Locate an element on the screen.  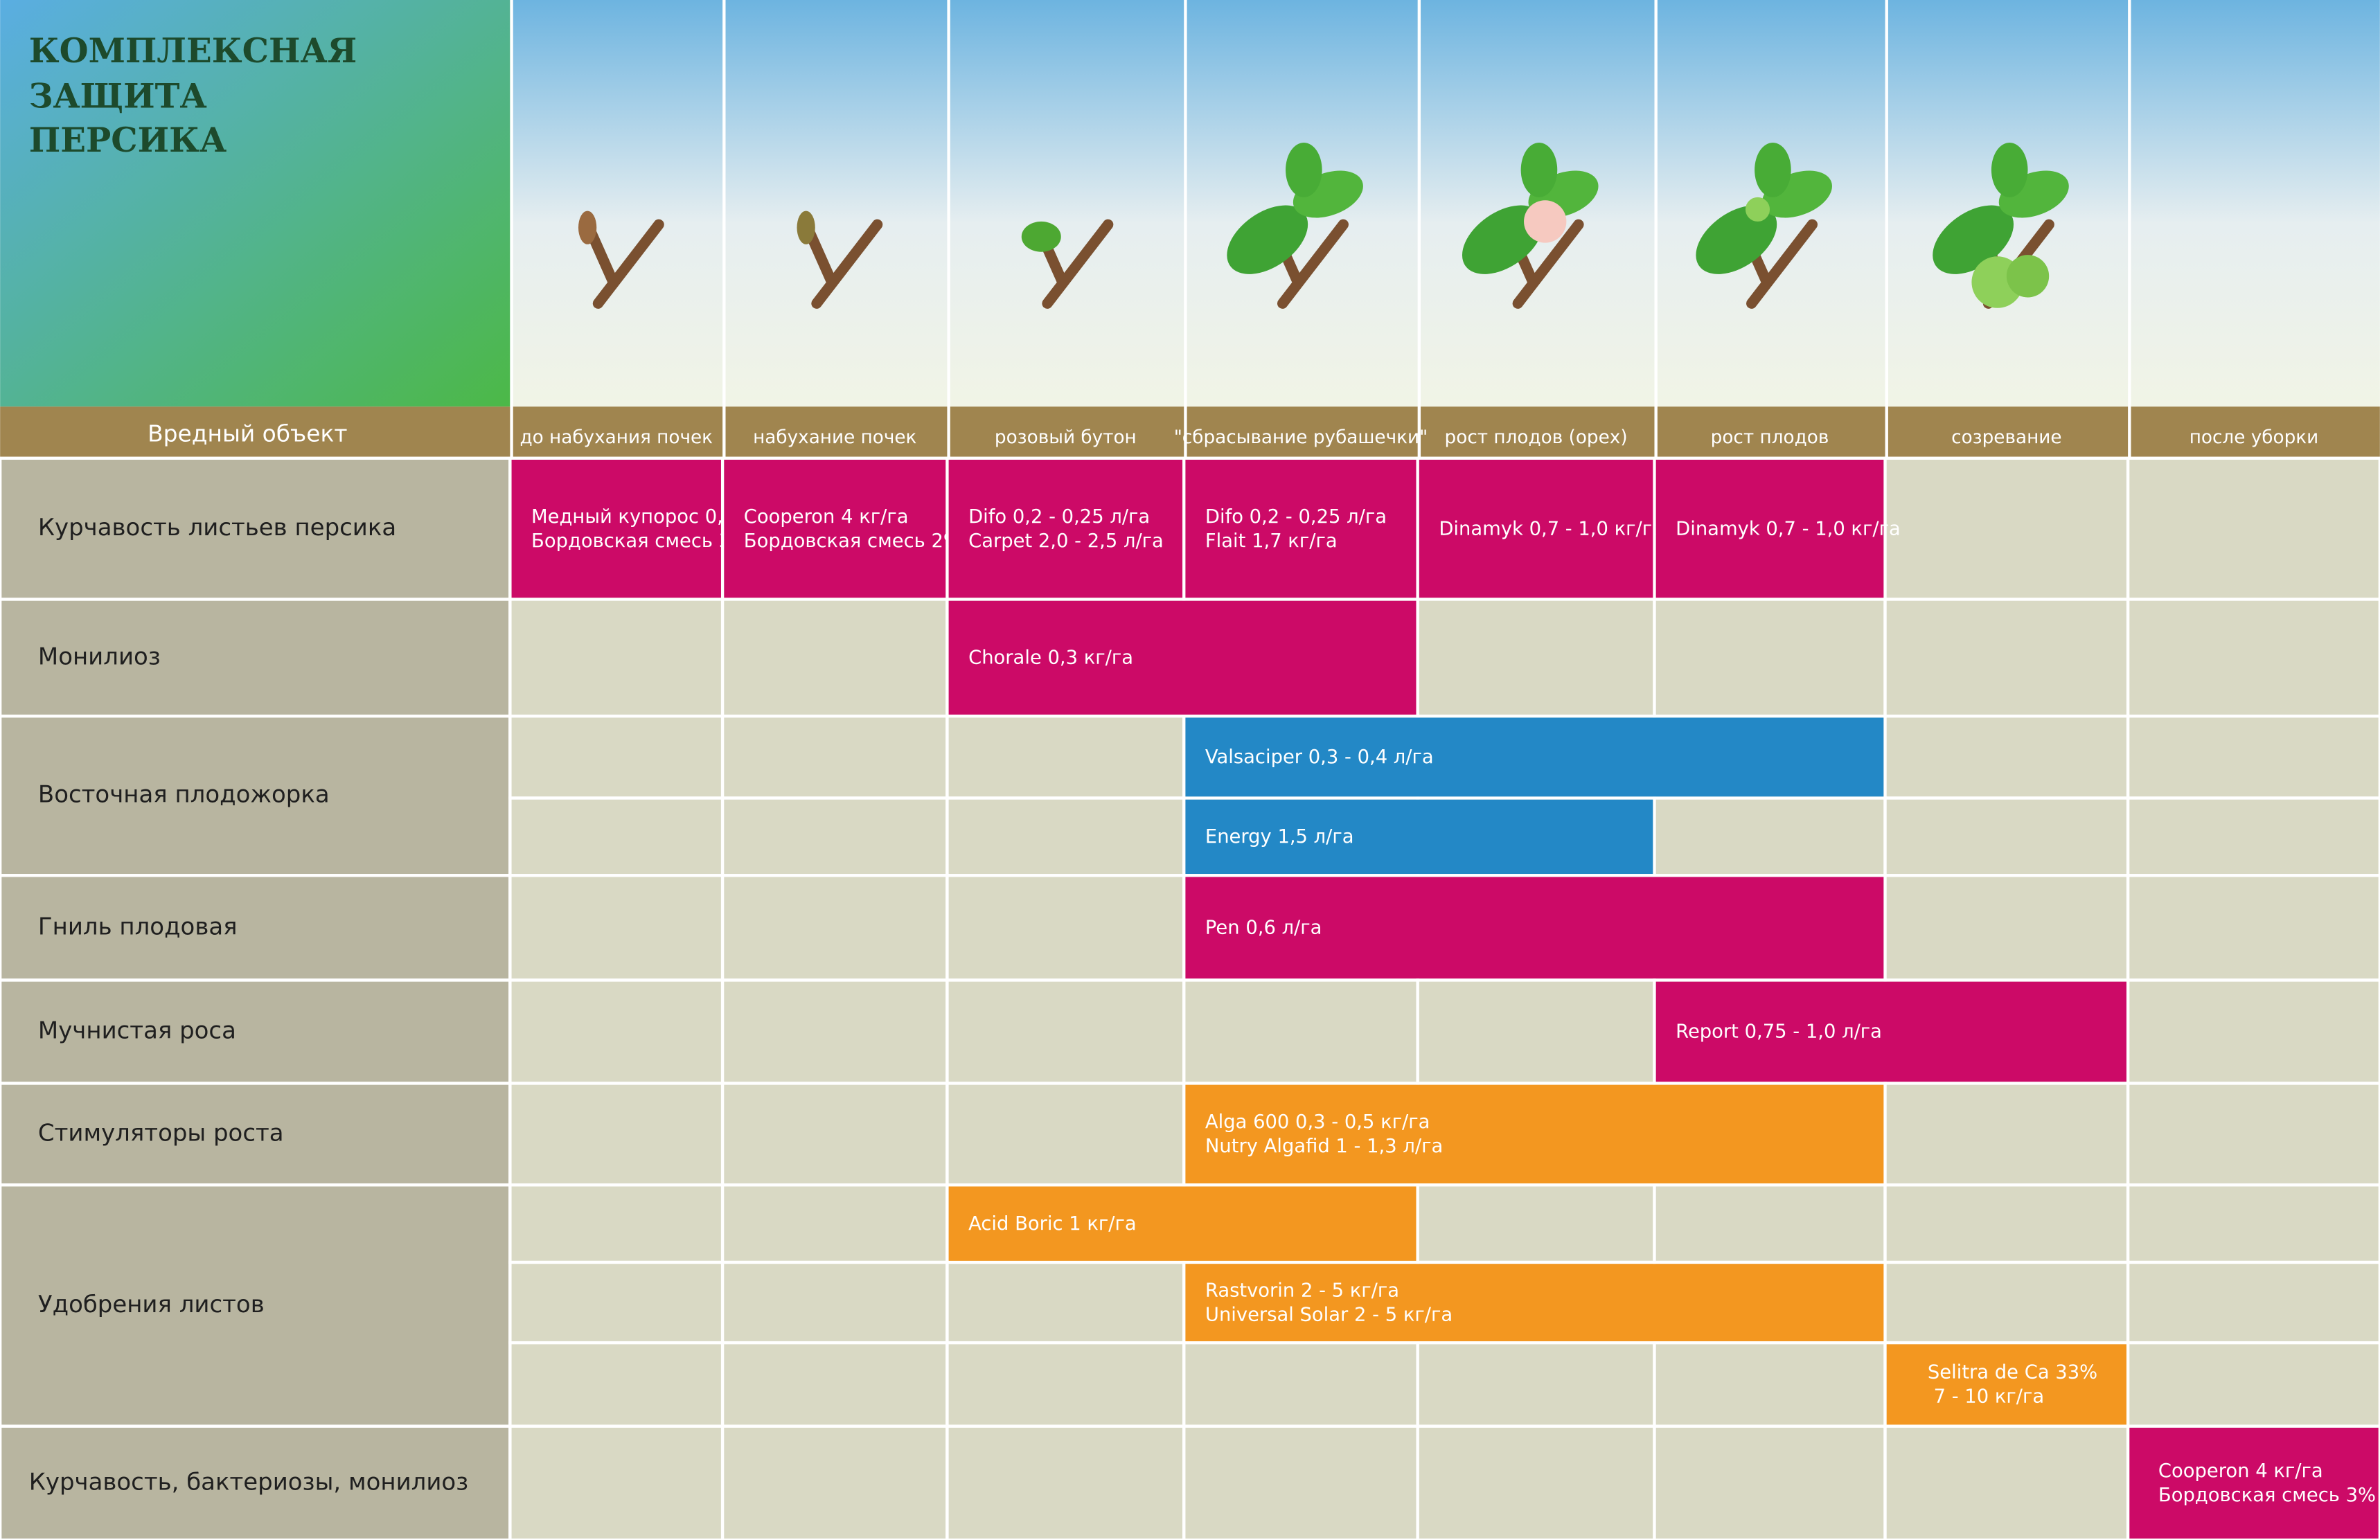
treatment-text: Report 0,75 - 1,0 л/га is located at coordinates (1779, 1032).